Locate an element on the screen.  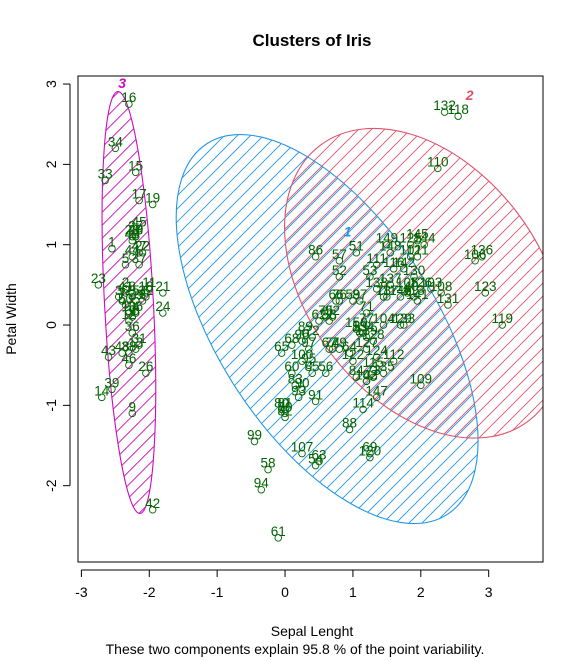
point-label: 150 is located at coordinates (356, 322).